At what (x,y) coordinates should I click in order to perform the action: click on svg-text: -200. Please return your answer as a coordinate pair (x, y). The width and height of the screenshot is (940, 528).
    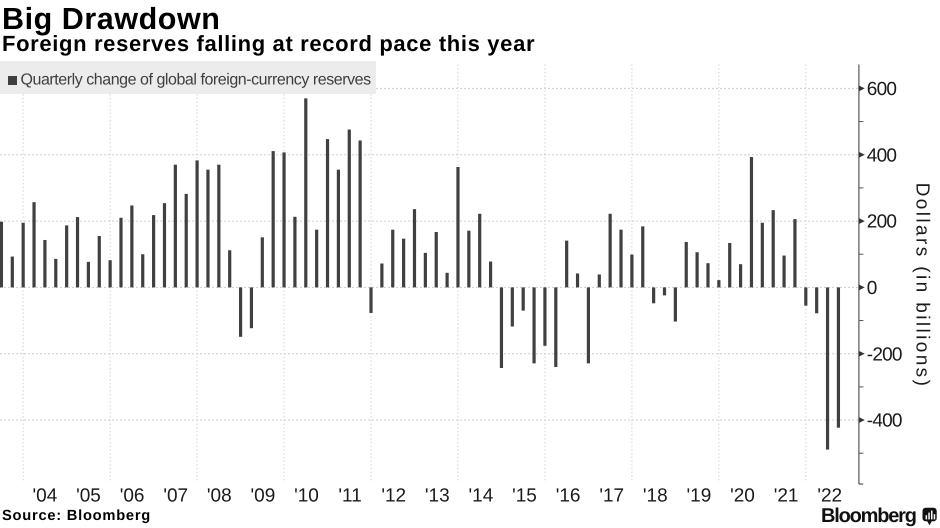
    Looking at the image, I should click on (884, 354).